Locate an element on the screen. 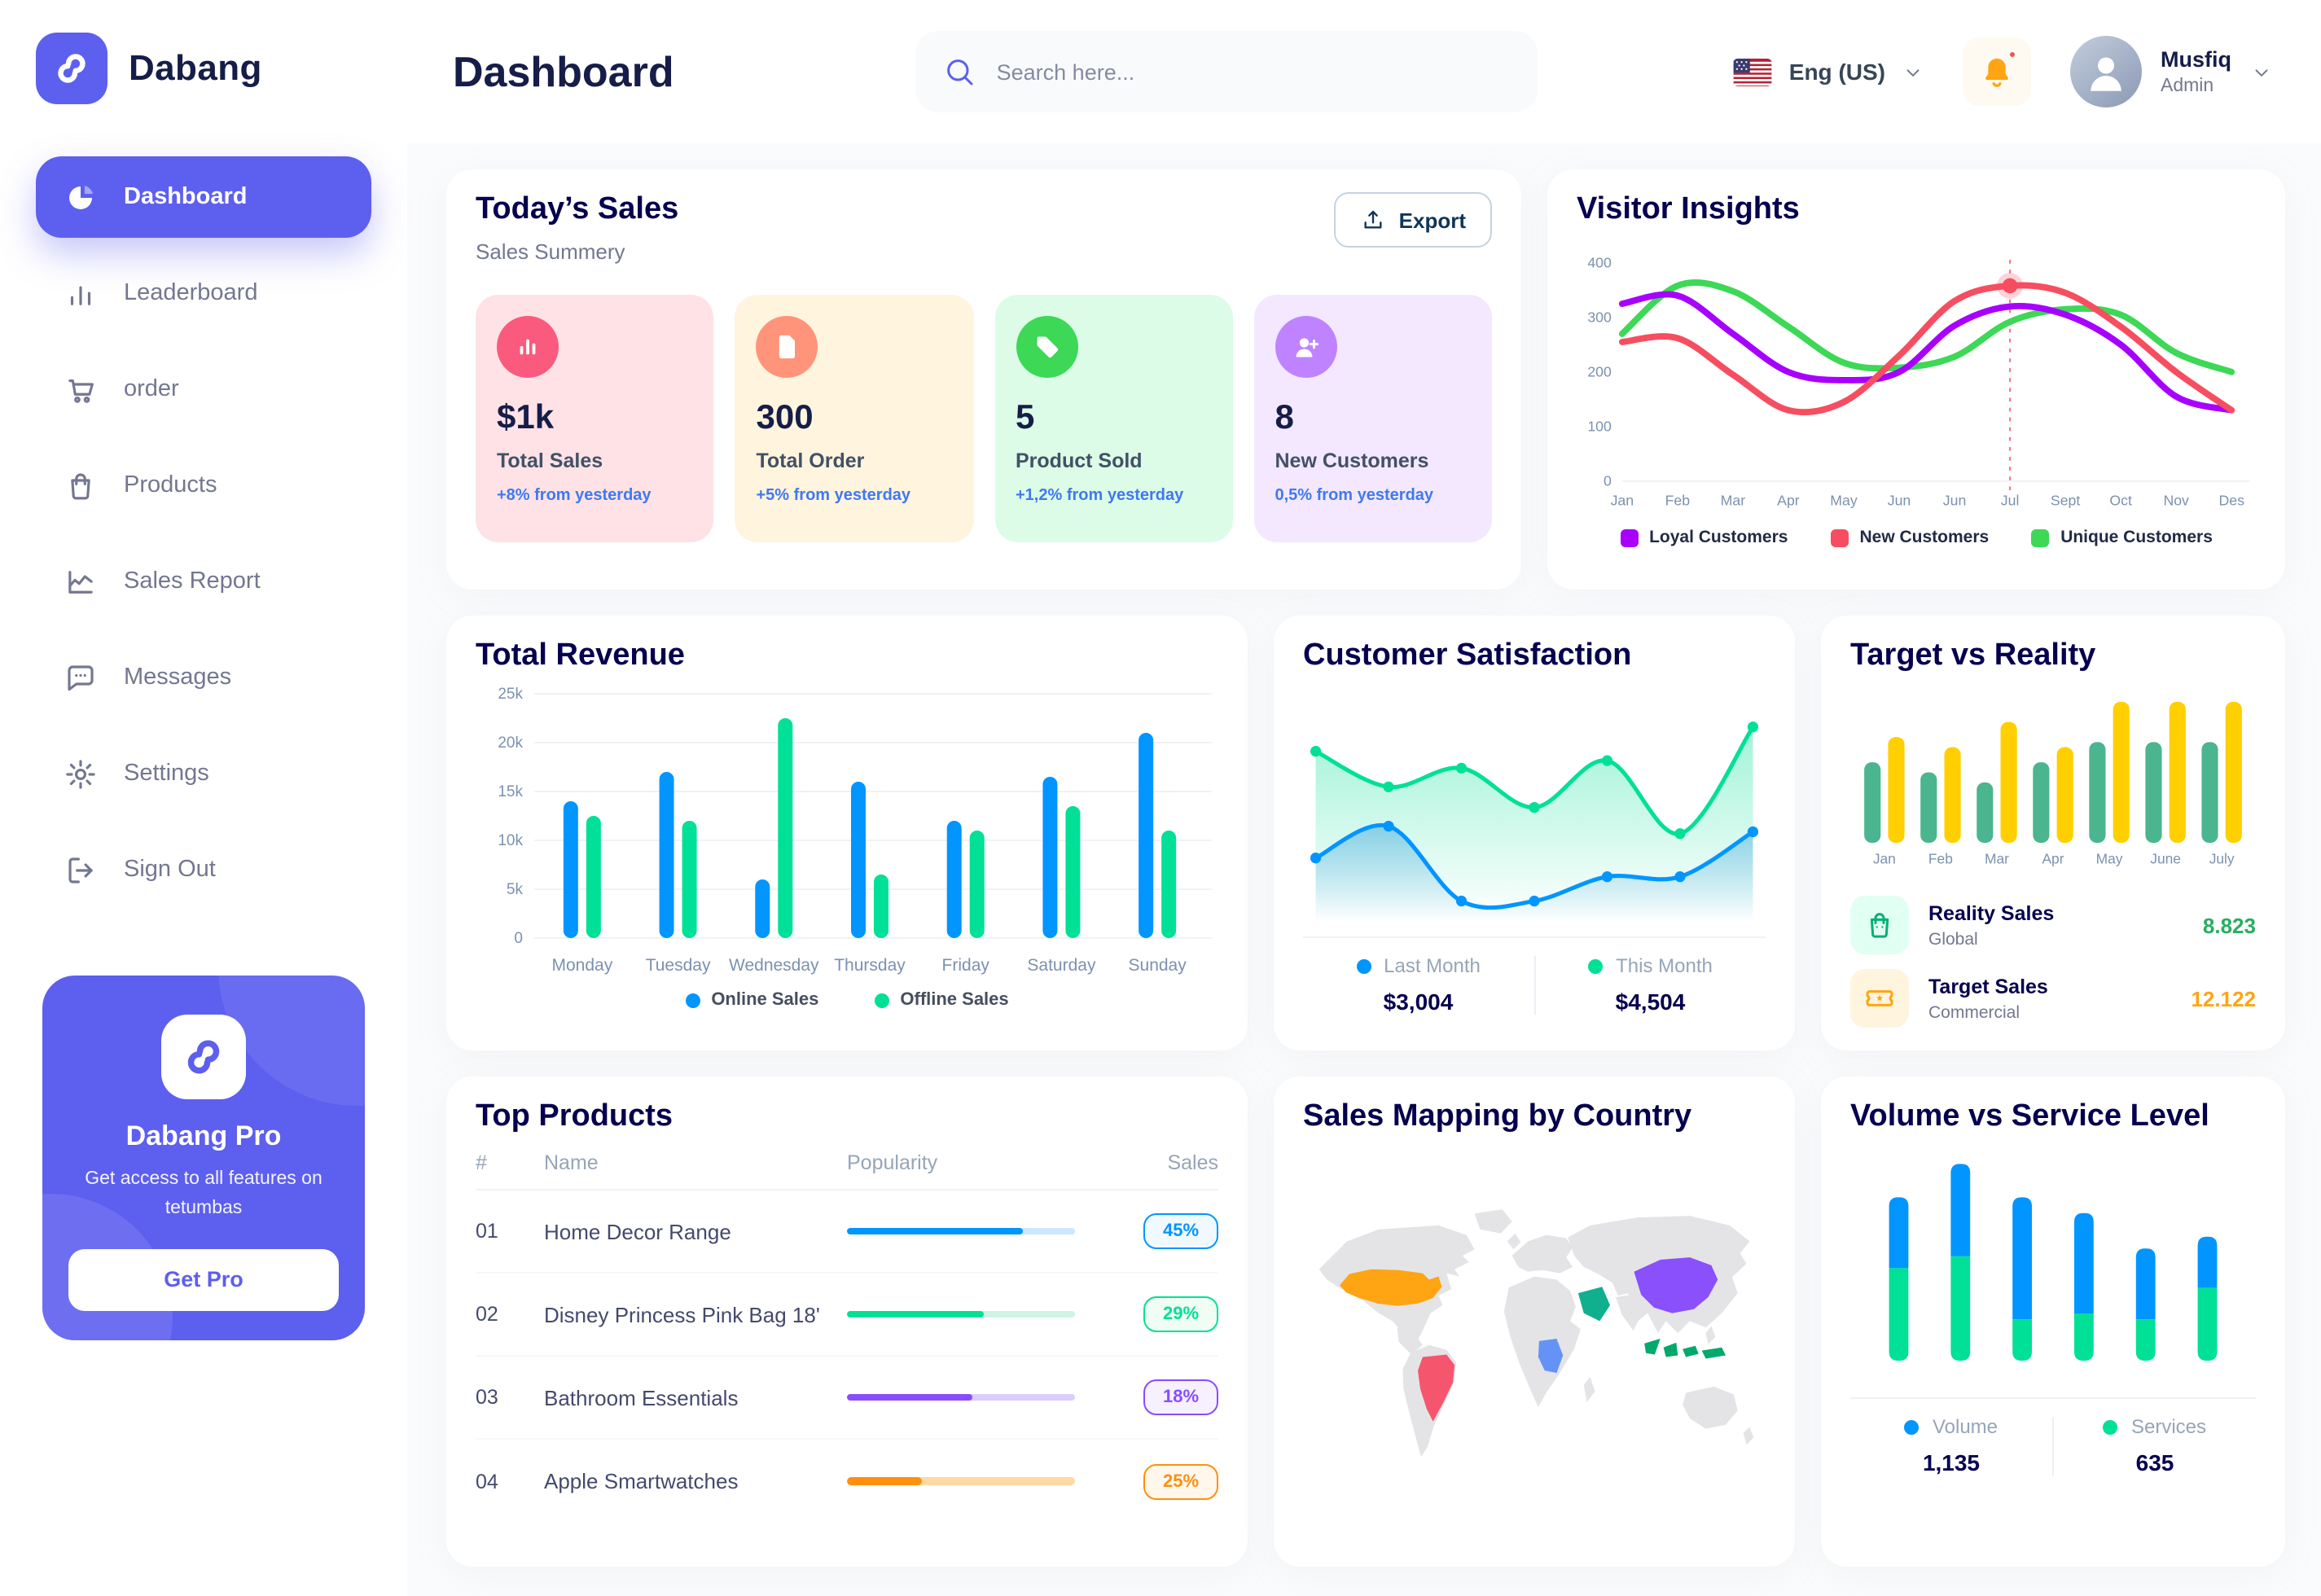  svg-text: Feb is located at coordinates (1678, 501).